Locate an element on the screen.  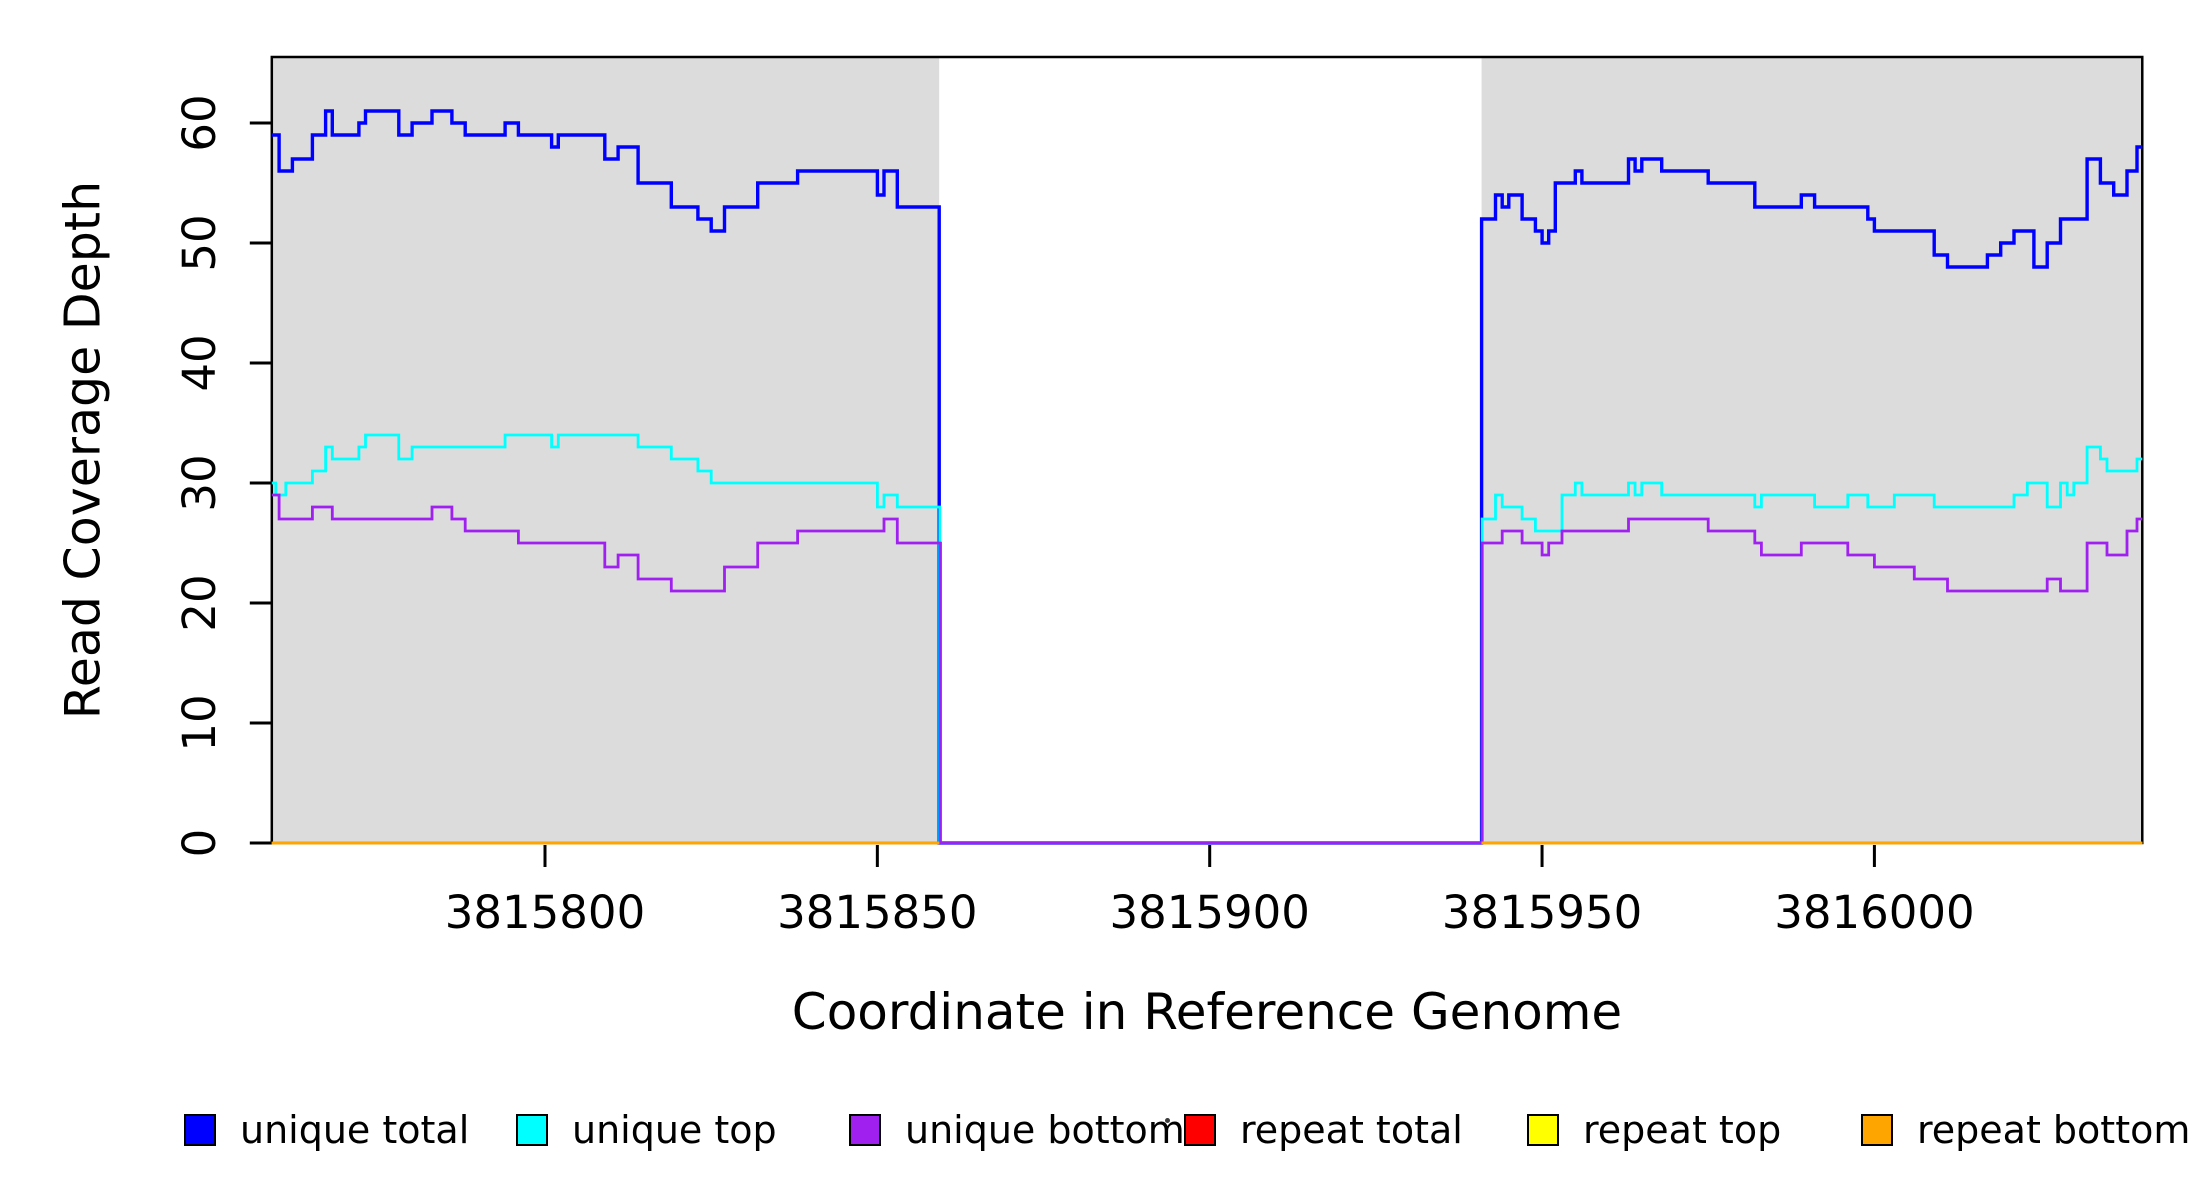
unique-total-swatch is located at coordinates (200, 1130).